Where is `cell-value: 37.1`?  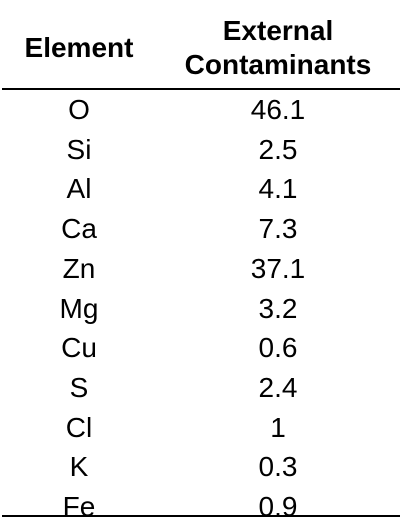
cell-value: 37.1 is located at coordinates (278, 268).